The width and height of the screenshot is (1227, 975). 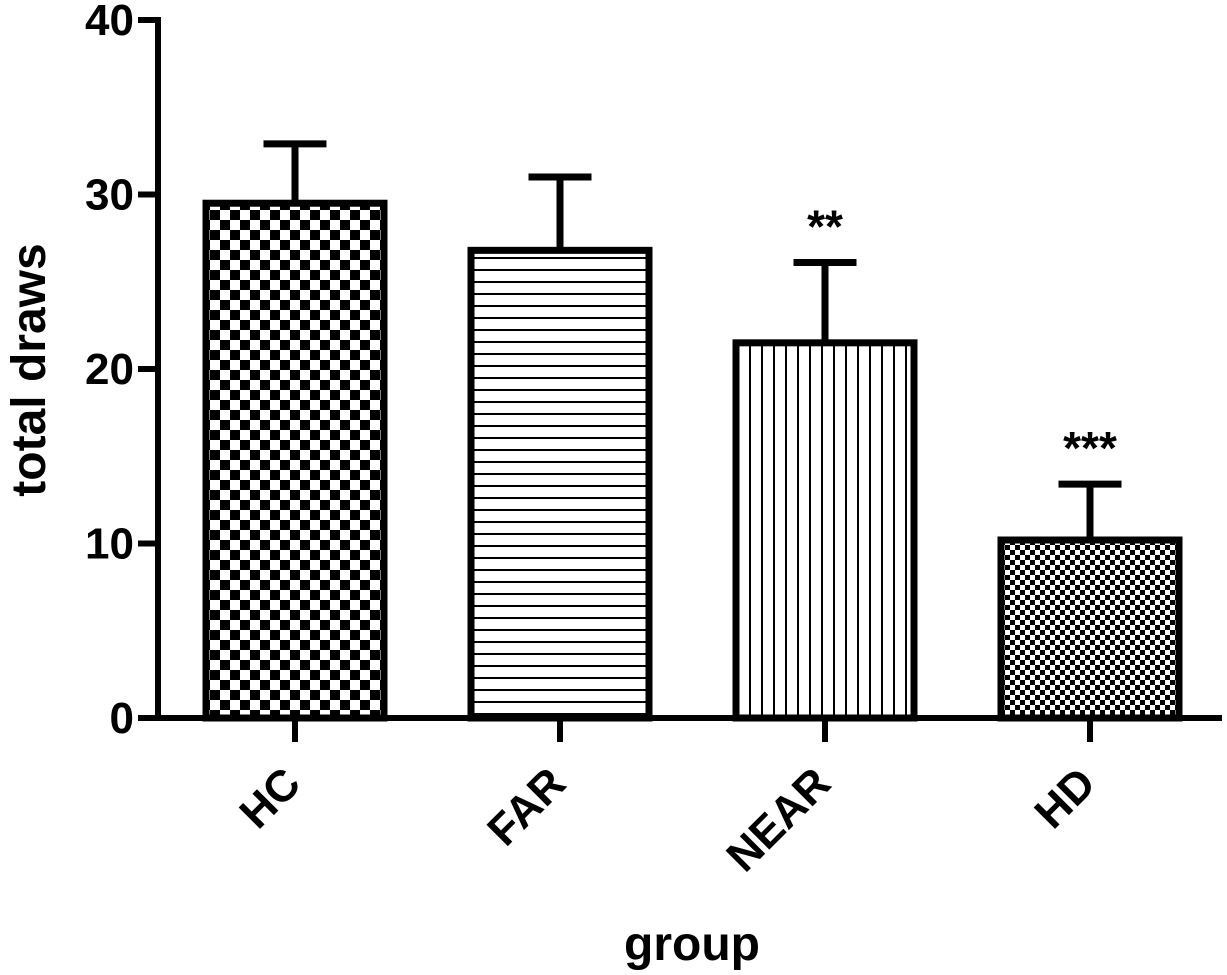 What do you see at coordinates (1065, 798) in the screenshot?
I see `x-tick-label-hd: HD` at bounding box center [1065, 798].